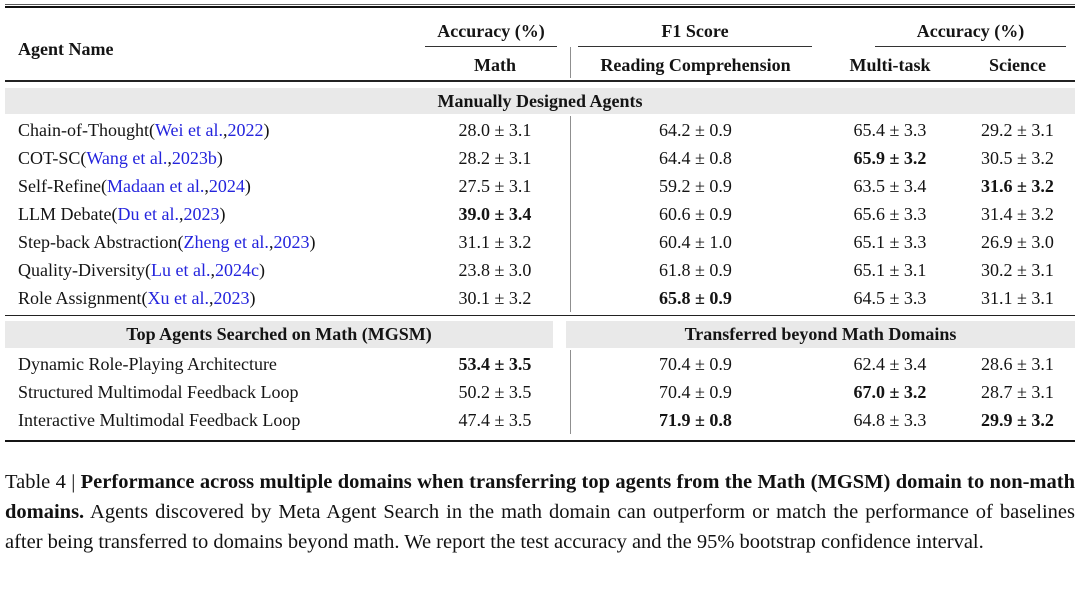 The image size is (1080, 594). What do you see at coordinates (245, 129) in the screenshot?
I see `citation-year-link: 2022` at bounding box center [245, 129].